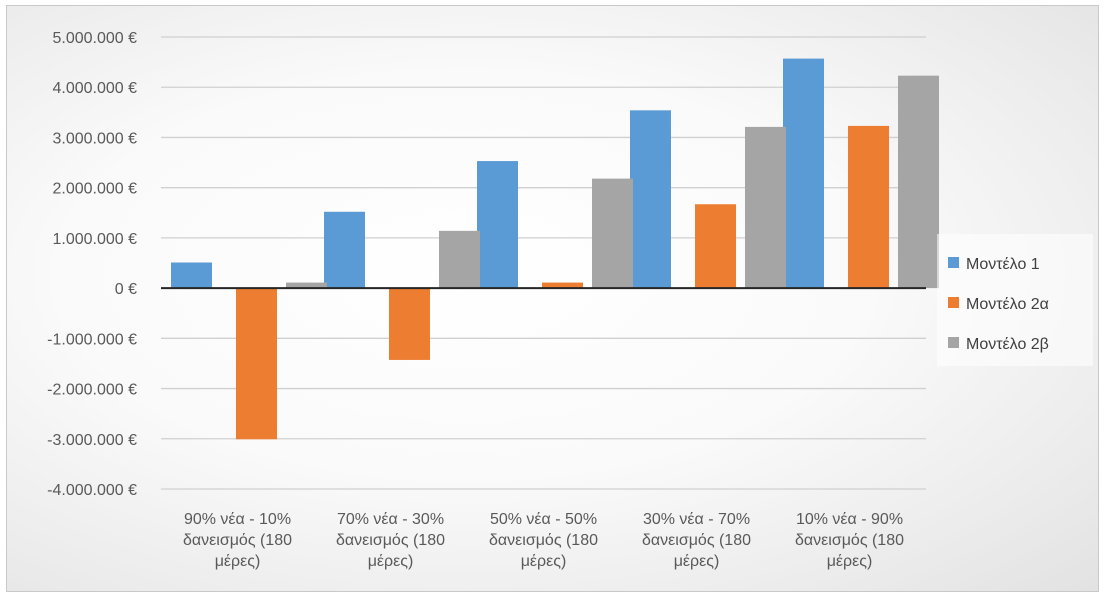 The height and width of the screenshot is (597, 1105). What do you see at coordinates (94, 138) in the screenshot?
I see `y-tick-label: 3.000.000 €` at bounding box center [94, 138].